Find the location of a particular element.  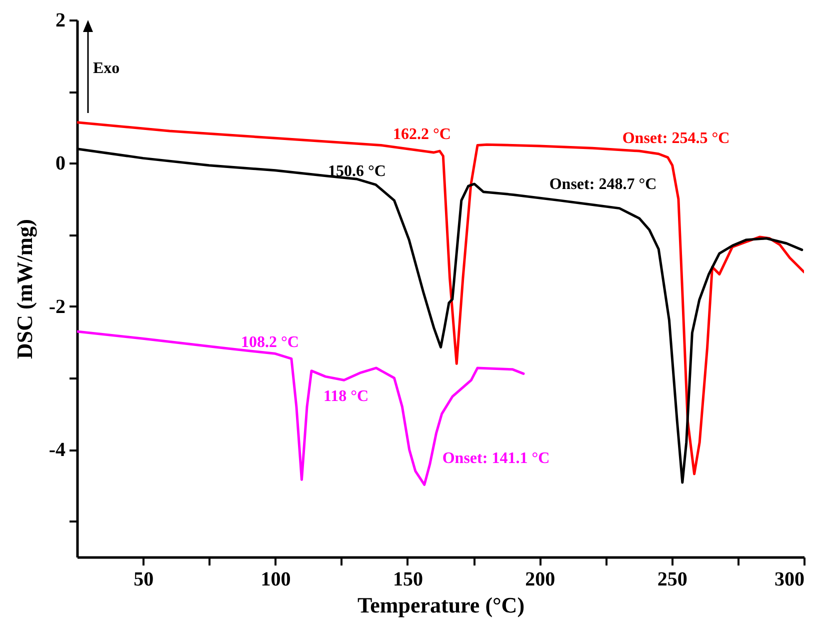

annotation: 150.6 °C is located at coordinates (357, 171).